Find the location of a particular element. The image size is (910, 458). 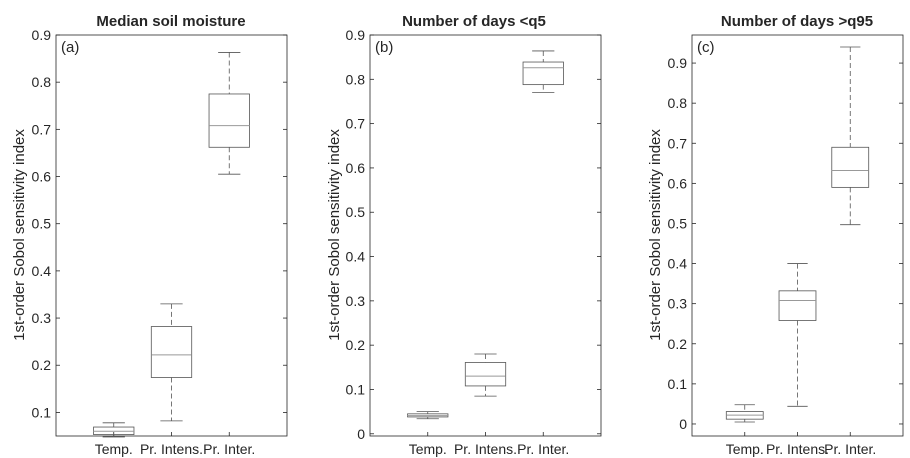

panel-label: (a) is located at coordinates (70, 47).